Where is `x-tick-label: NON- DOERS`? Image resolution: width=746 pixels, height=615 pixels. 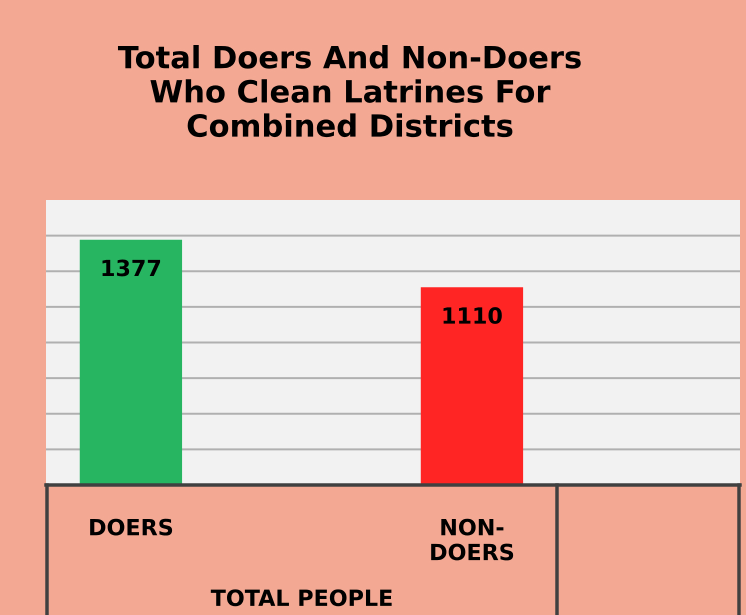 x-tick-label: NON- DOERS is located at coordinates (472, 539).